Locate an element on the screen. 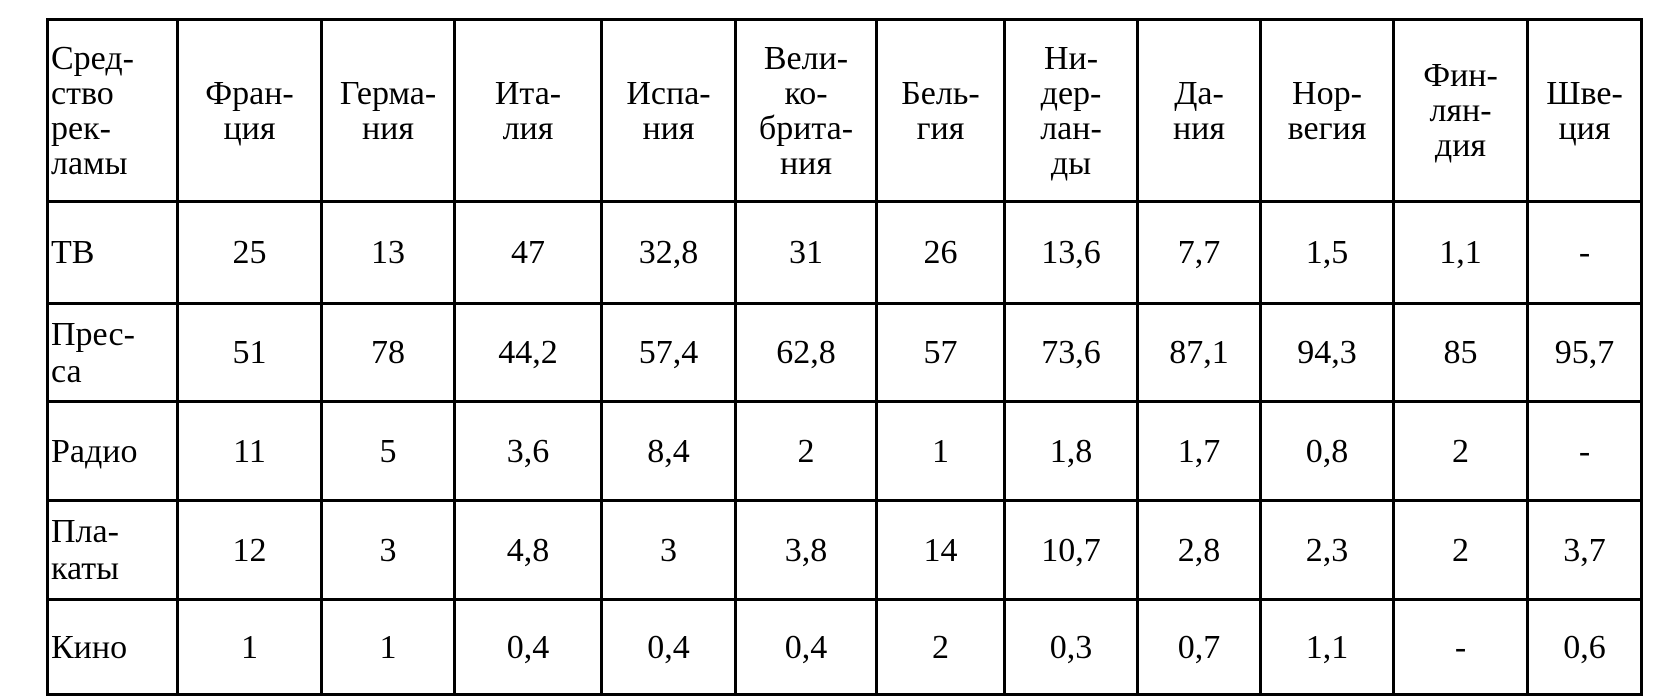 Image resolution: width=1664 pixels, height=698 pixels. table-row: Кино 1 1 0,4 0,4 0,4 2 0,3 0,7 1,1-0,6 is located at coordinates (844, 647).